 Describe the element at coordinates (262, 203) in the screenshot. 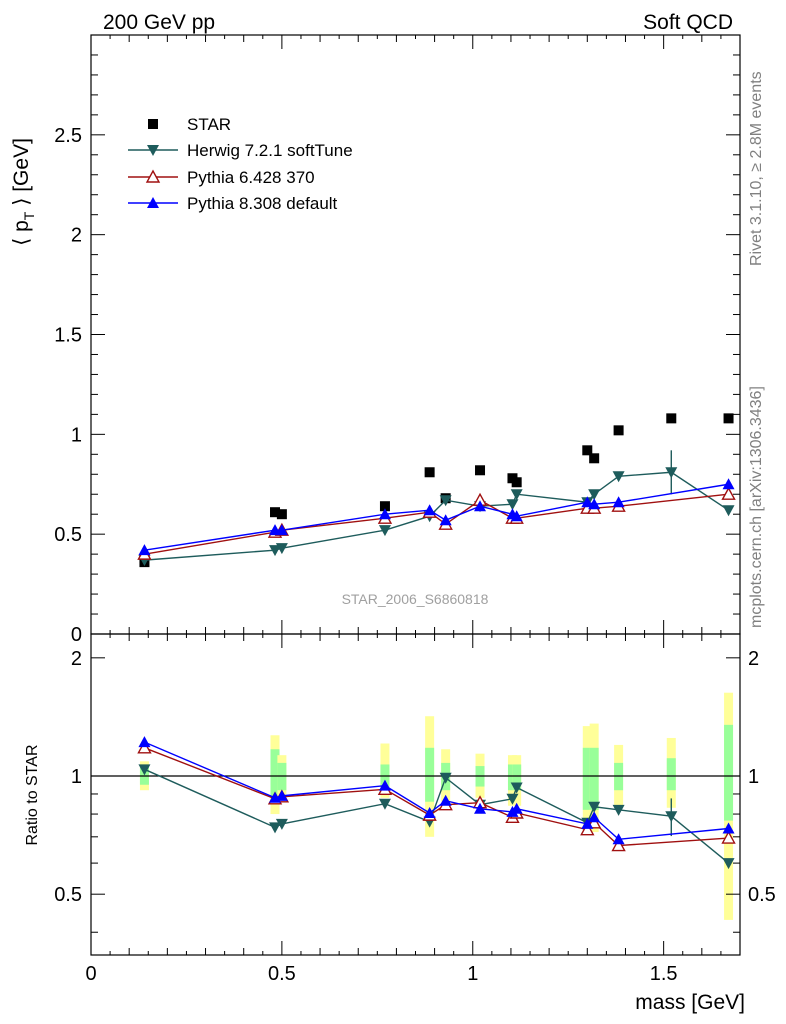

I see `legend-label: Pythia 8.308 default` at that location.